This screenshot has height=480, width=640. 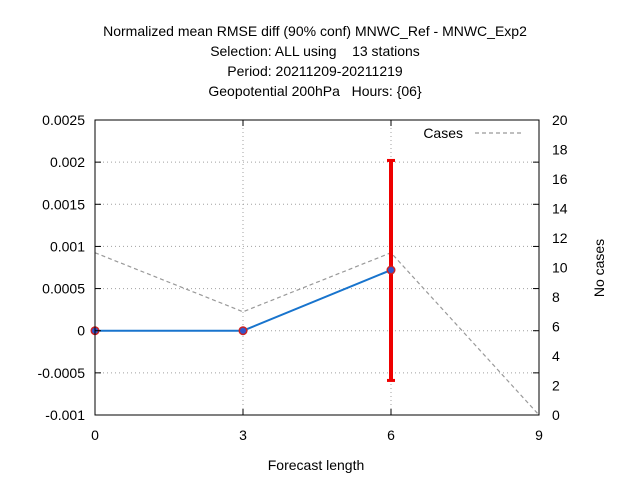 What do you see at coordinates (317, 435) in the screenshot?
I see `x-axis-tick-labels: 0 3 6 9` at bounding box center [317, 435].